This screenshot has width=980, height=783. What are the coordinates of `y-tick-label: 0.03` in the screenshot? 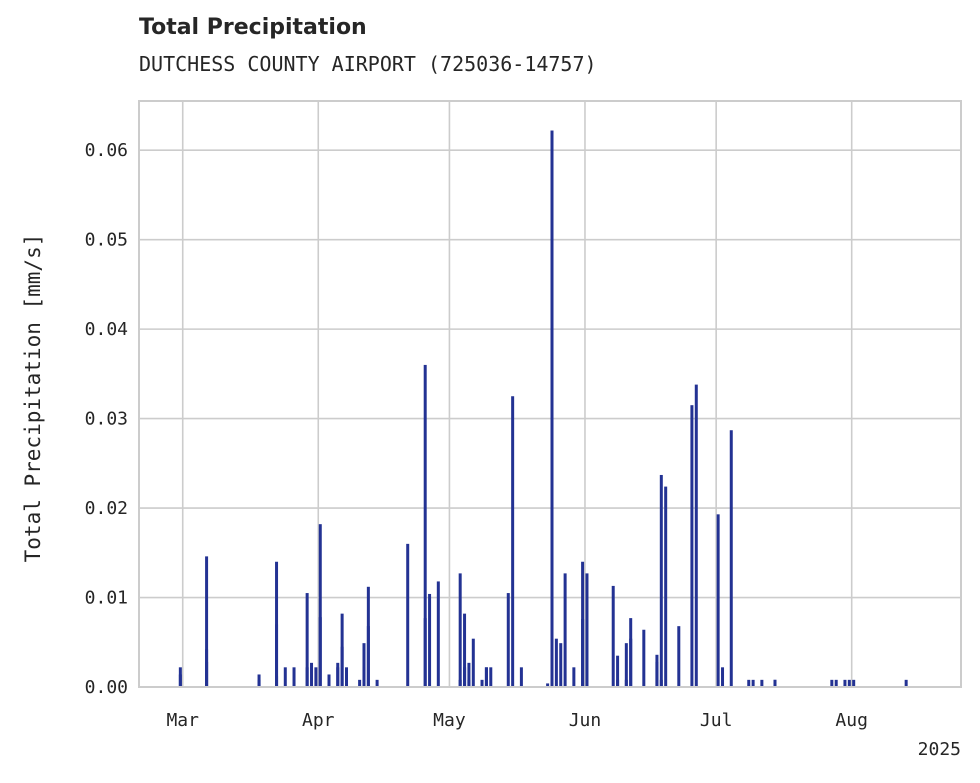 It's located at (106, 419).